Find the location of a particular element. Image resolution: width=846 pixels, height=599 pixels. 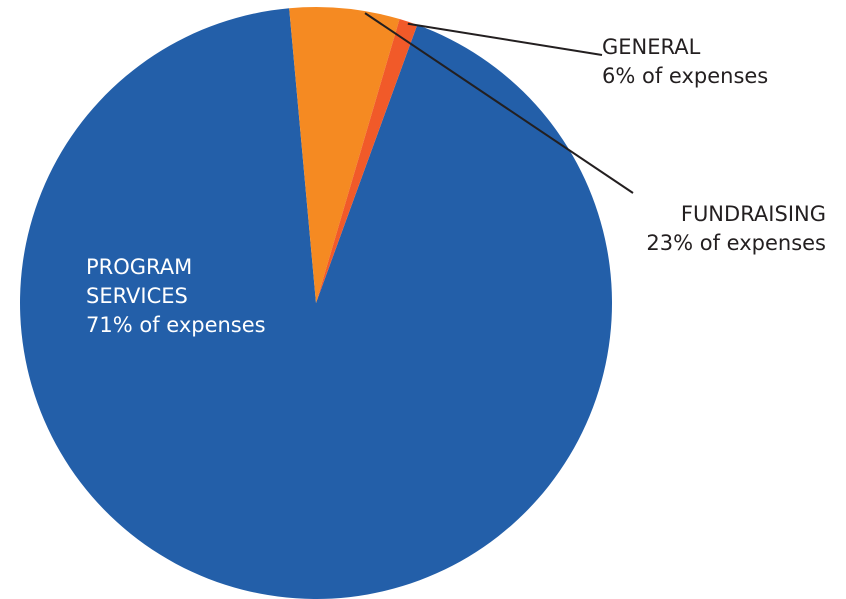

label-general-percent: 6% of expenses is located at coordinates (685, 76).